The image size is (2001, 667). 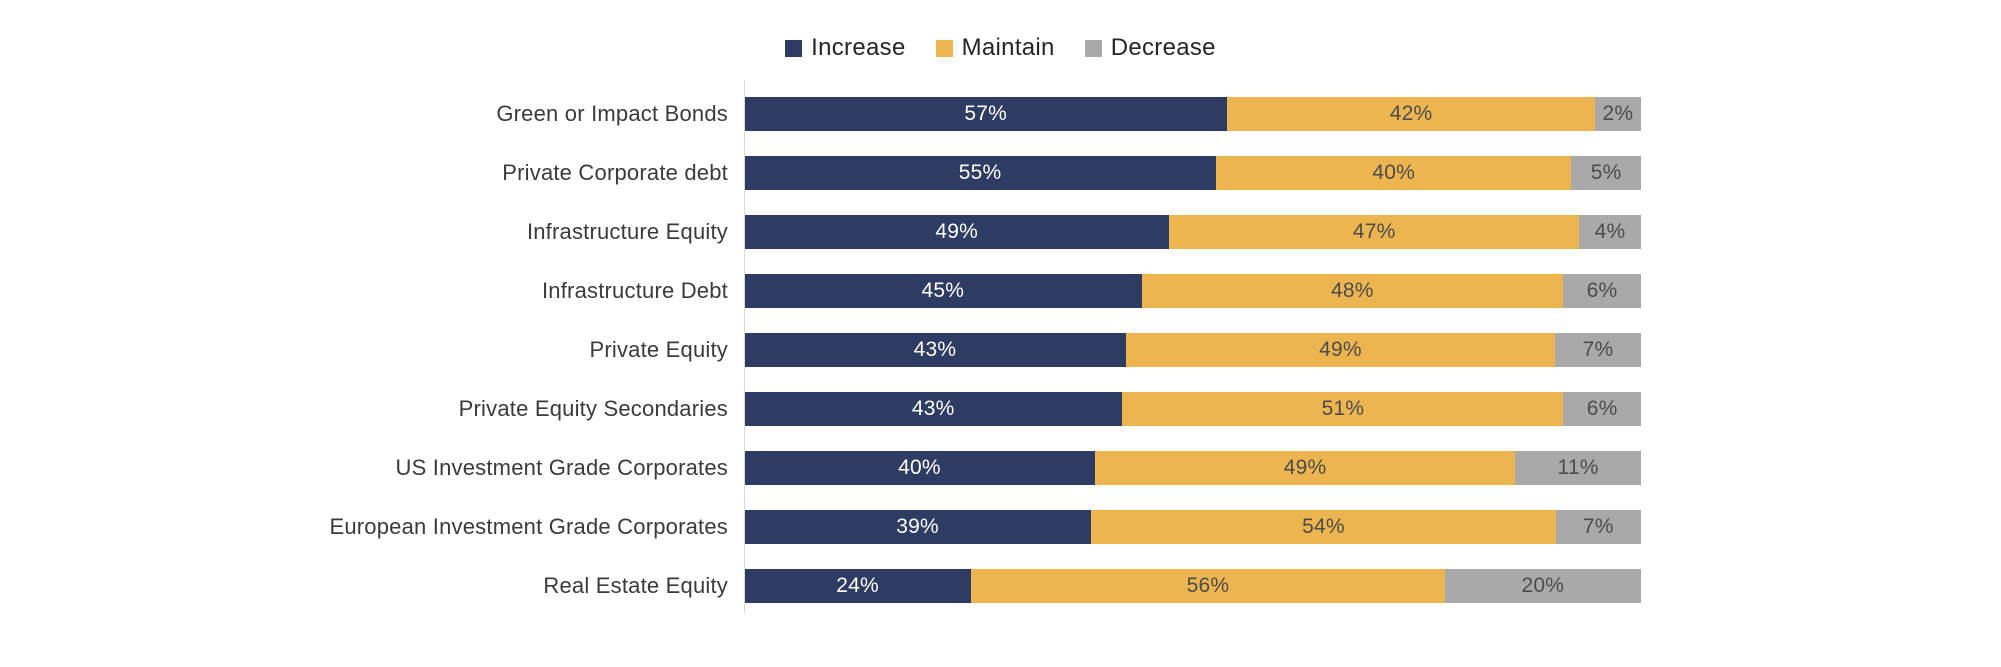 I want to click on category-label: Private Equity, so click(x=658, y=349).